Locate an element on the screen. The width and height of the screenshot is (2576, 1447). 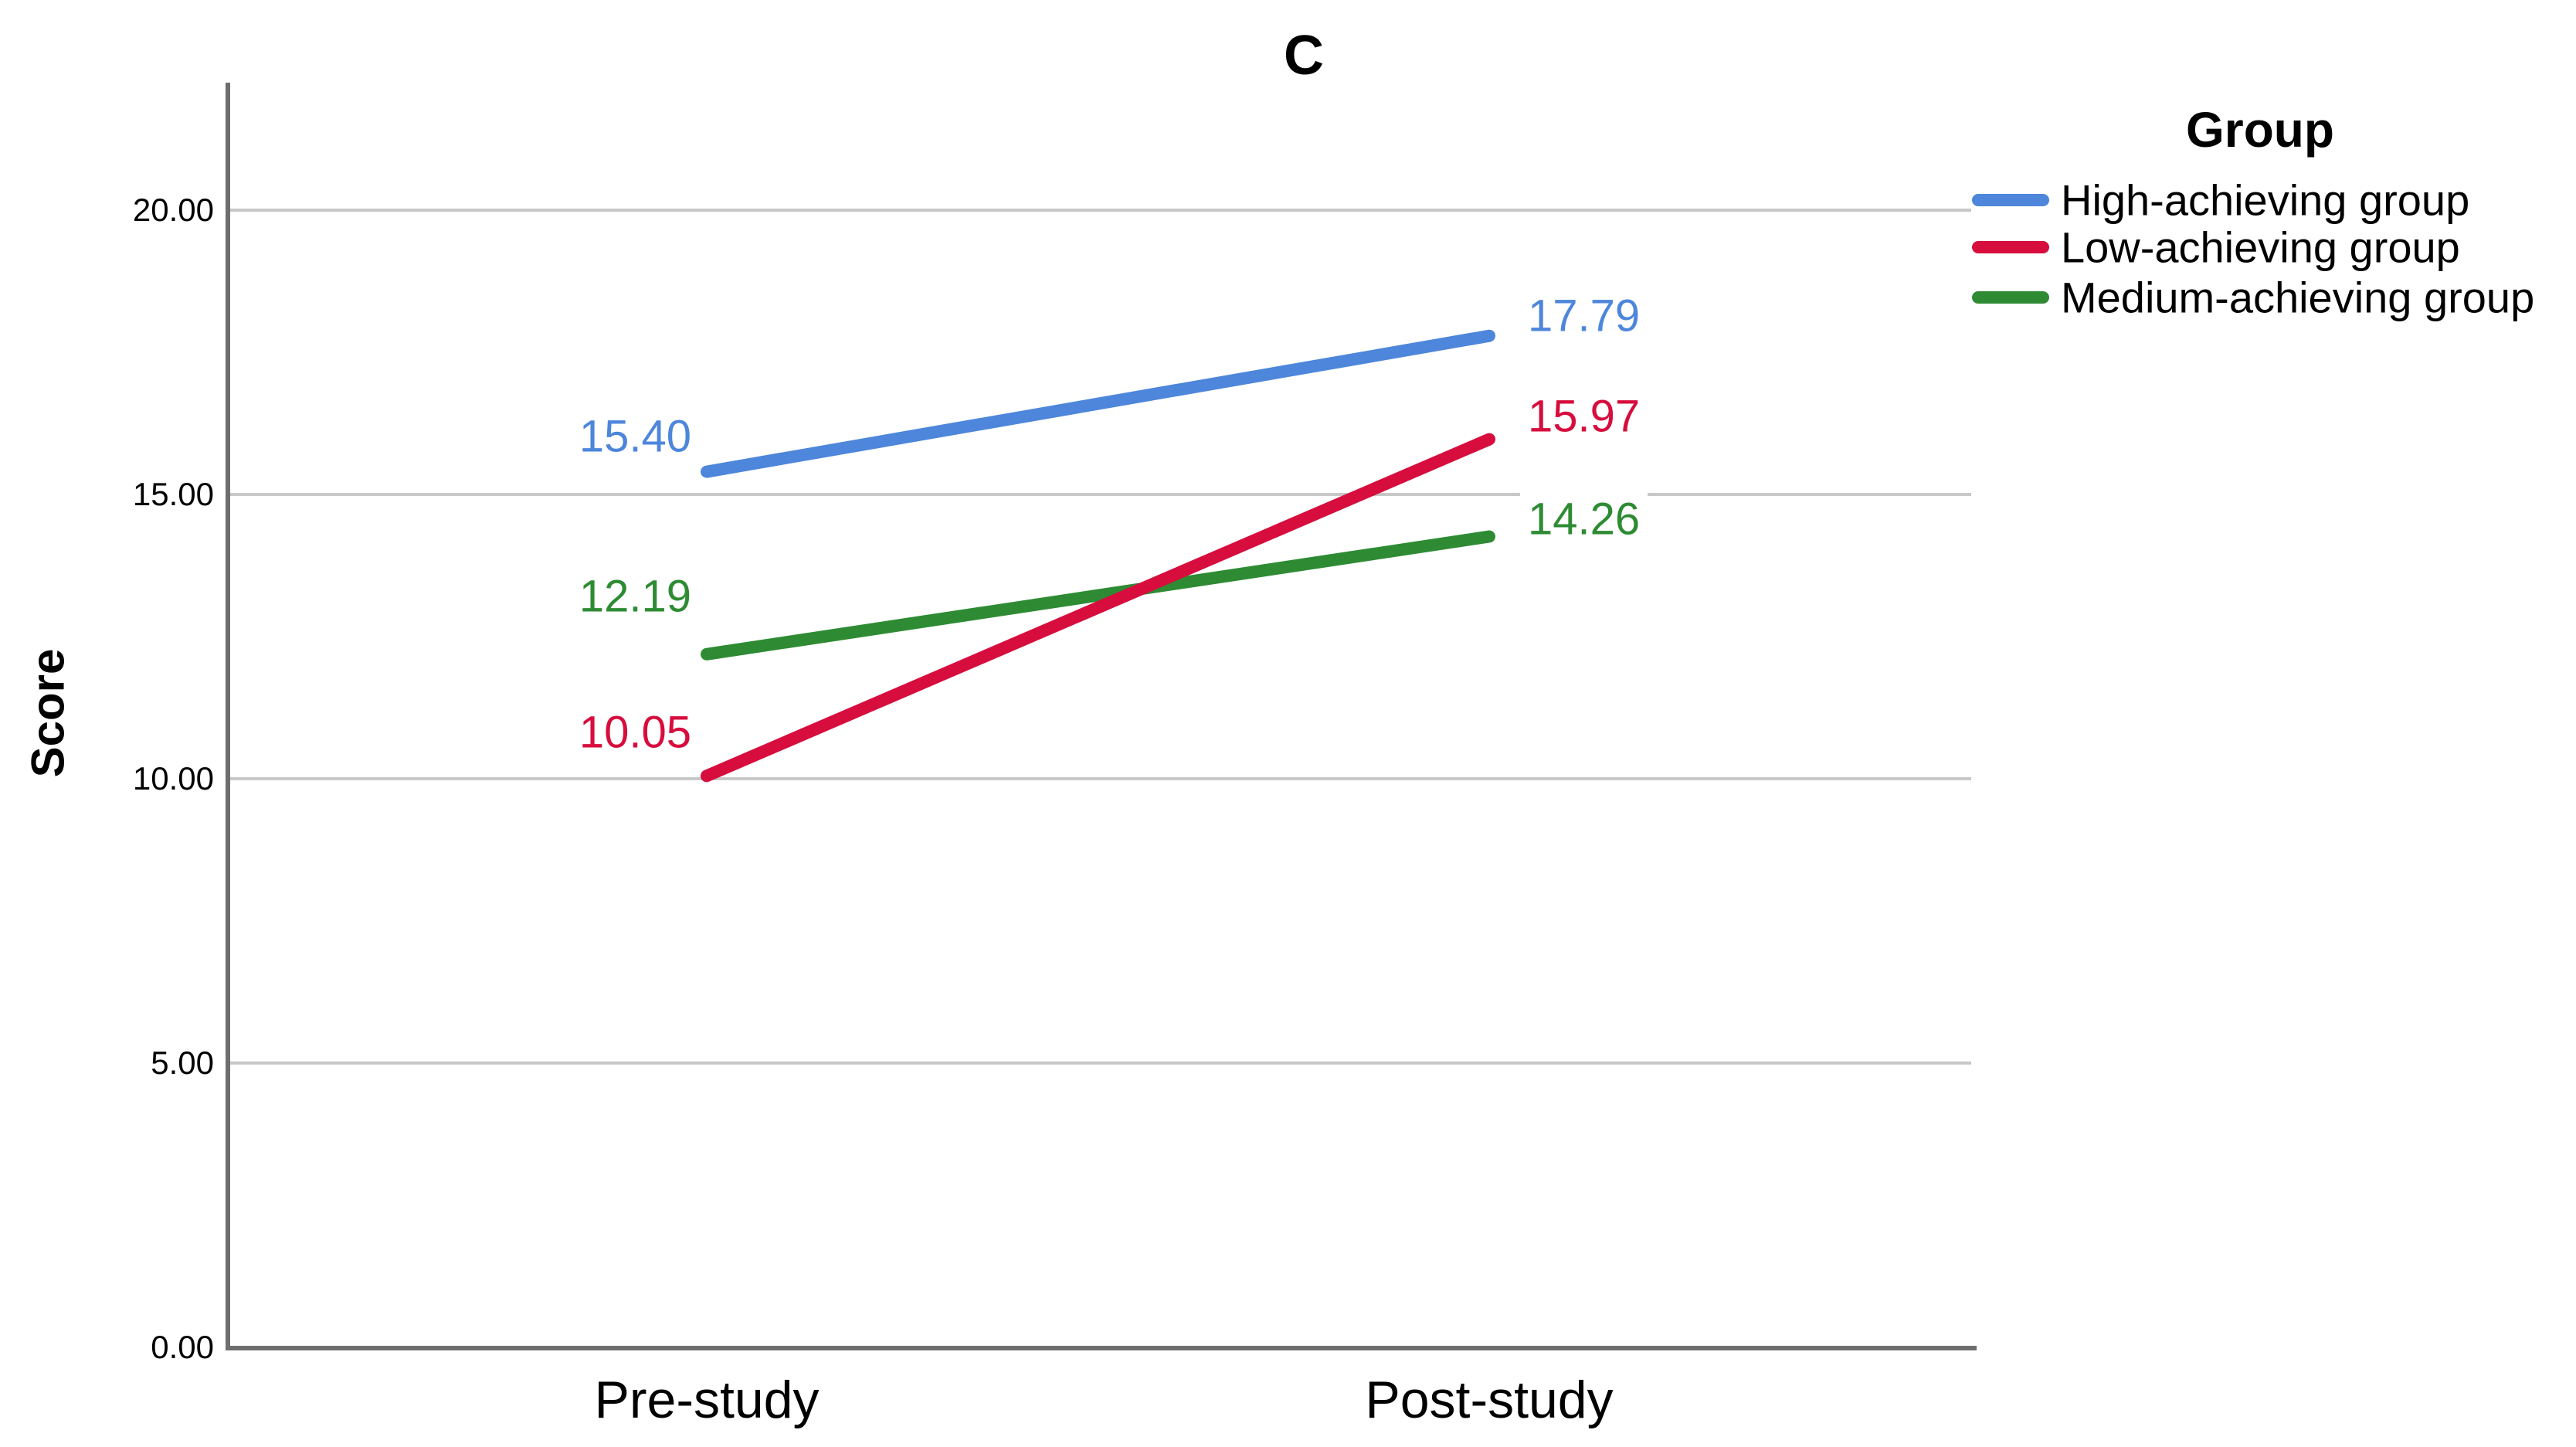
legend-label-high-achieving: High-achieving group is located at coordinates (2265, 200).